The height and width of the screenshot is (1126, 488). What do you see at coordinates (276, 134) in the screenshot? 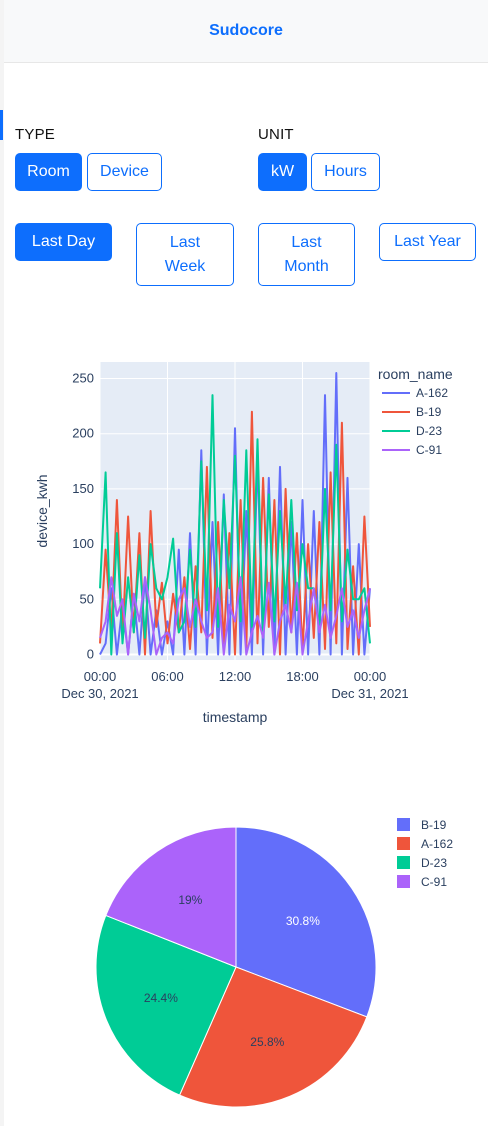
I see `unit-label: UNIT` at bounding box center [276, 134].